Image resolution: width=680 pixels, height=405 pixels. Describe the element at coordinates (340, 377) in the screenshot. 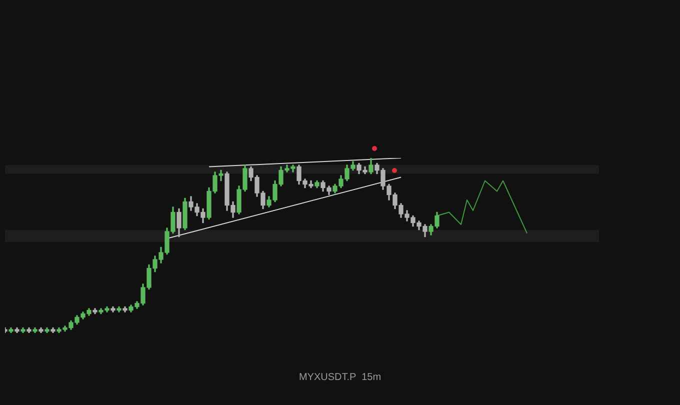

I see `text: MYXUSDT.P 15m` at that location.